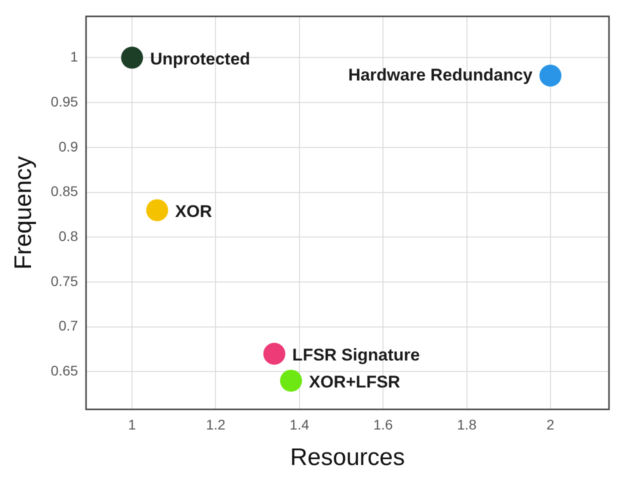 The height and width of the screenshot is (481, 620). What do you see at coordinates (24, 213) in the screenshot?
I see `y-axis-title: Frequency` at bounding box center [24, 213].